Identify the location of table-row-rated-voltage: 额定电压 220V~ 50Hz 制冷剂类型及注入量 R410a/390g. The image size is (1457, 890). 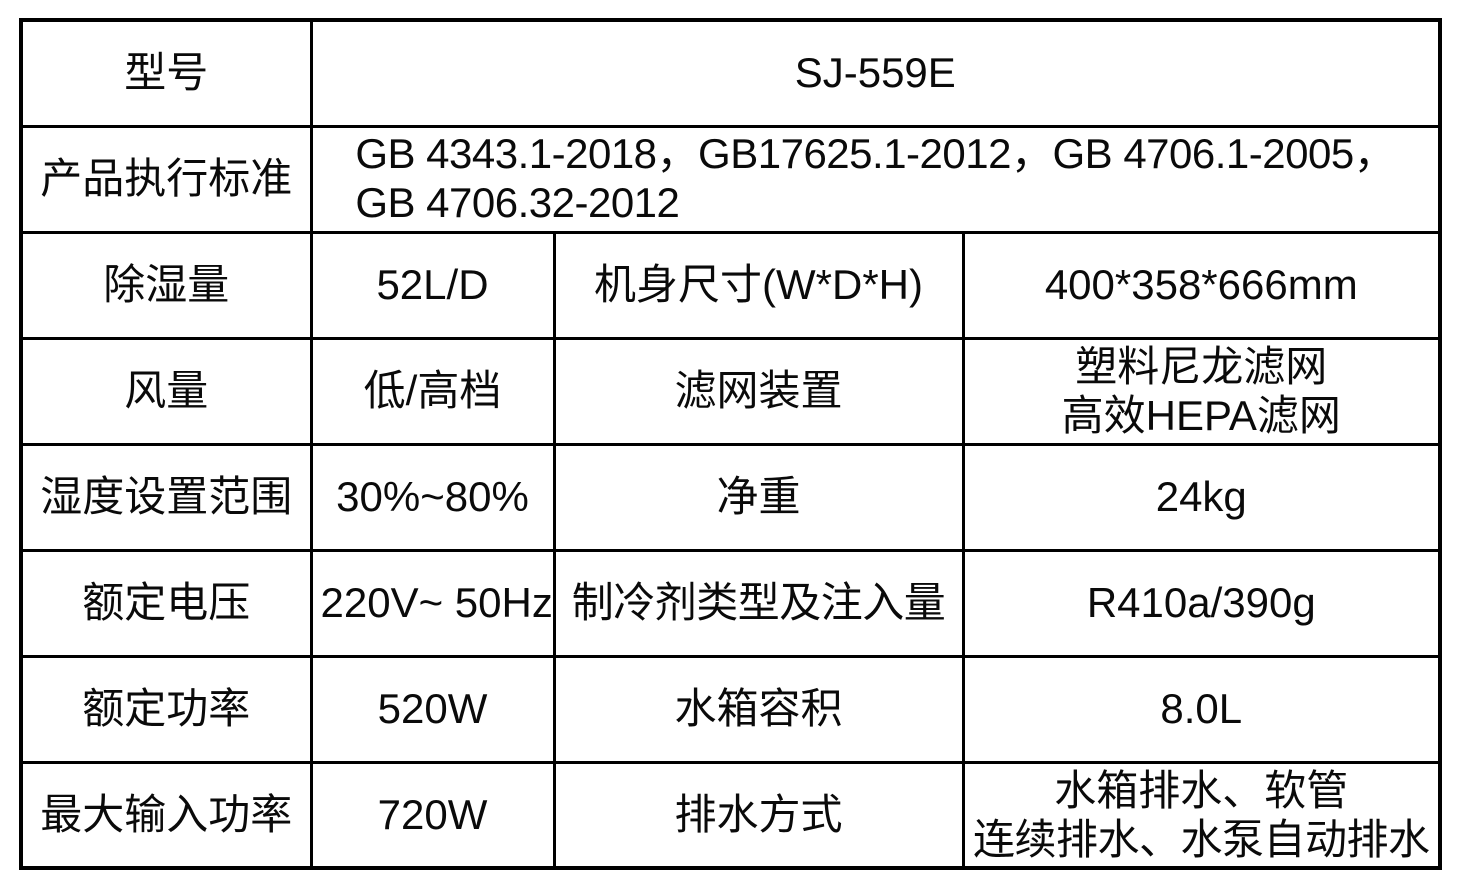
(730, 603).